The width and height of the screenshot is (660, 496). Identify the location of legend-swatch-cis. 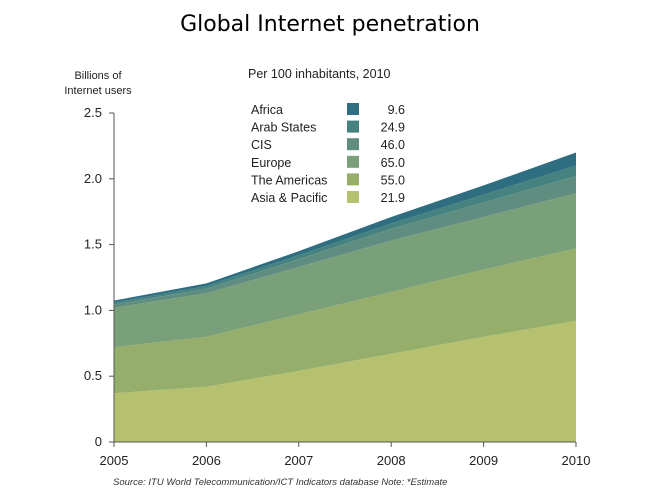
(353, 144).